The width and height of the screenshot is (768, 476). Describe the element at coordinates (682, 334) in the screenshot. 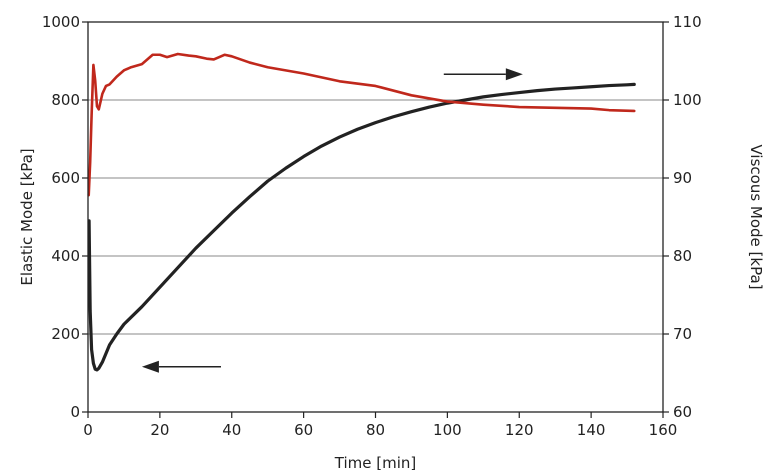

I see `y-right-tick-label: 70` at that location.